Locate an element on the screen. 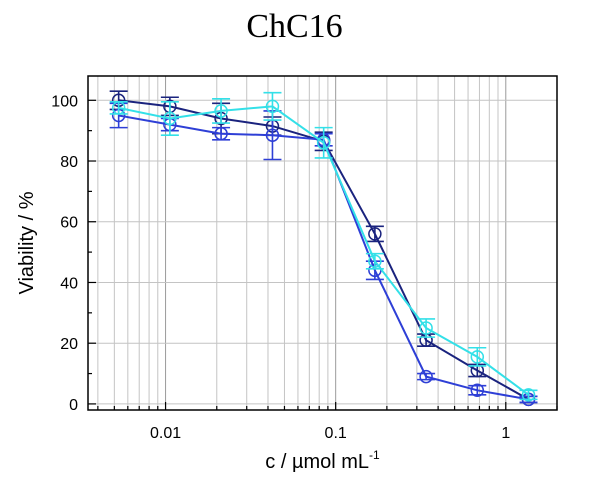 This screenshot has height=480, width=589. y-tick-label: 100 is located at coordinates (64, 101).